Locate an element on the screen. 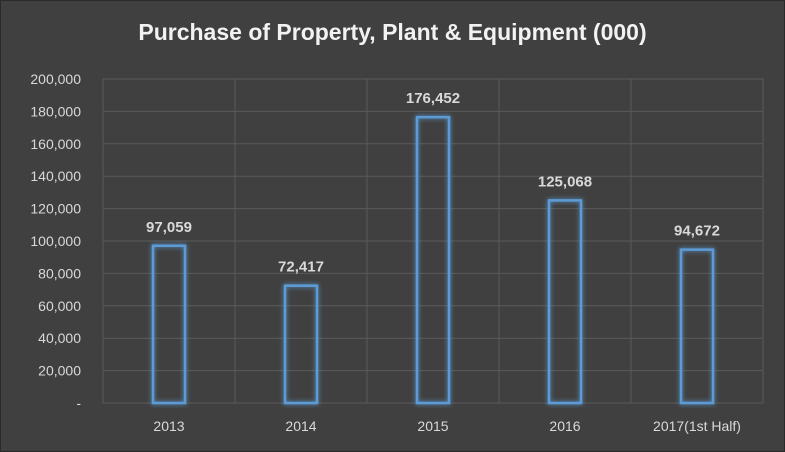  y-tick-label: 80,000 is located at coordinates (59, 273).